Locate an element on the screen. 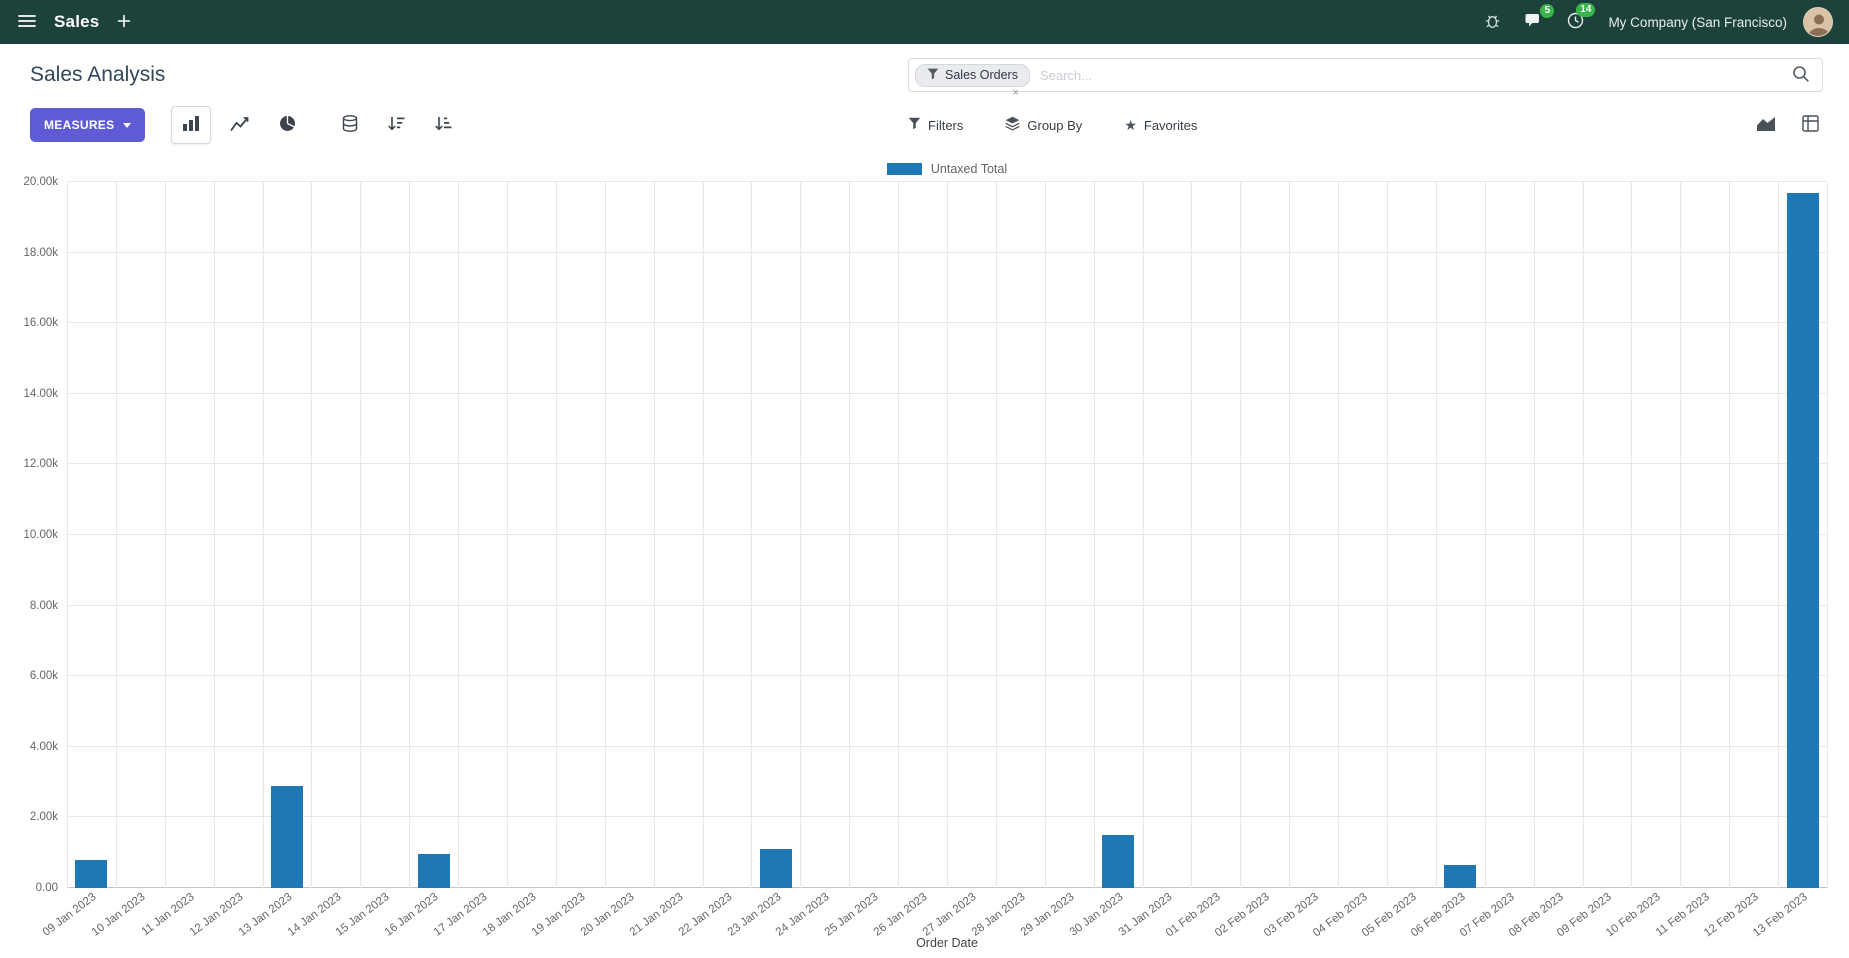 This screenshot has width=1849, height=958. search-input is located at coordinates (1408, 75).